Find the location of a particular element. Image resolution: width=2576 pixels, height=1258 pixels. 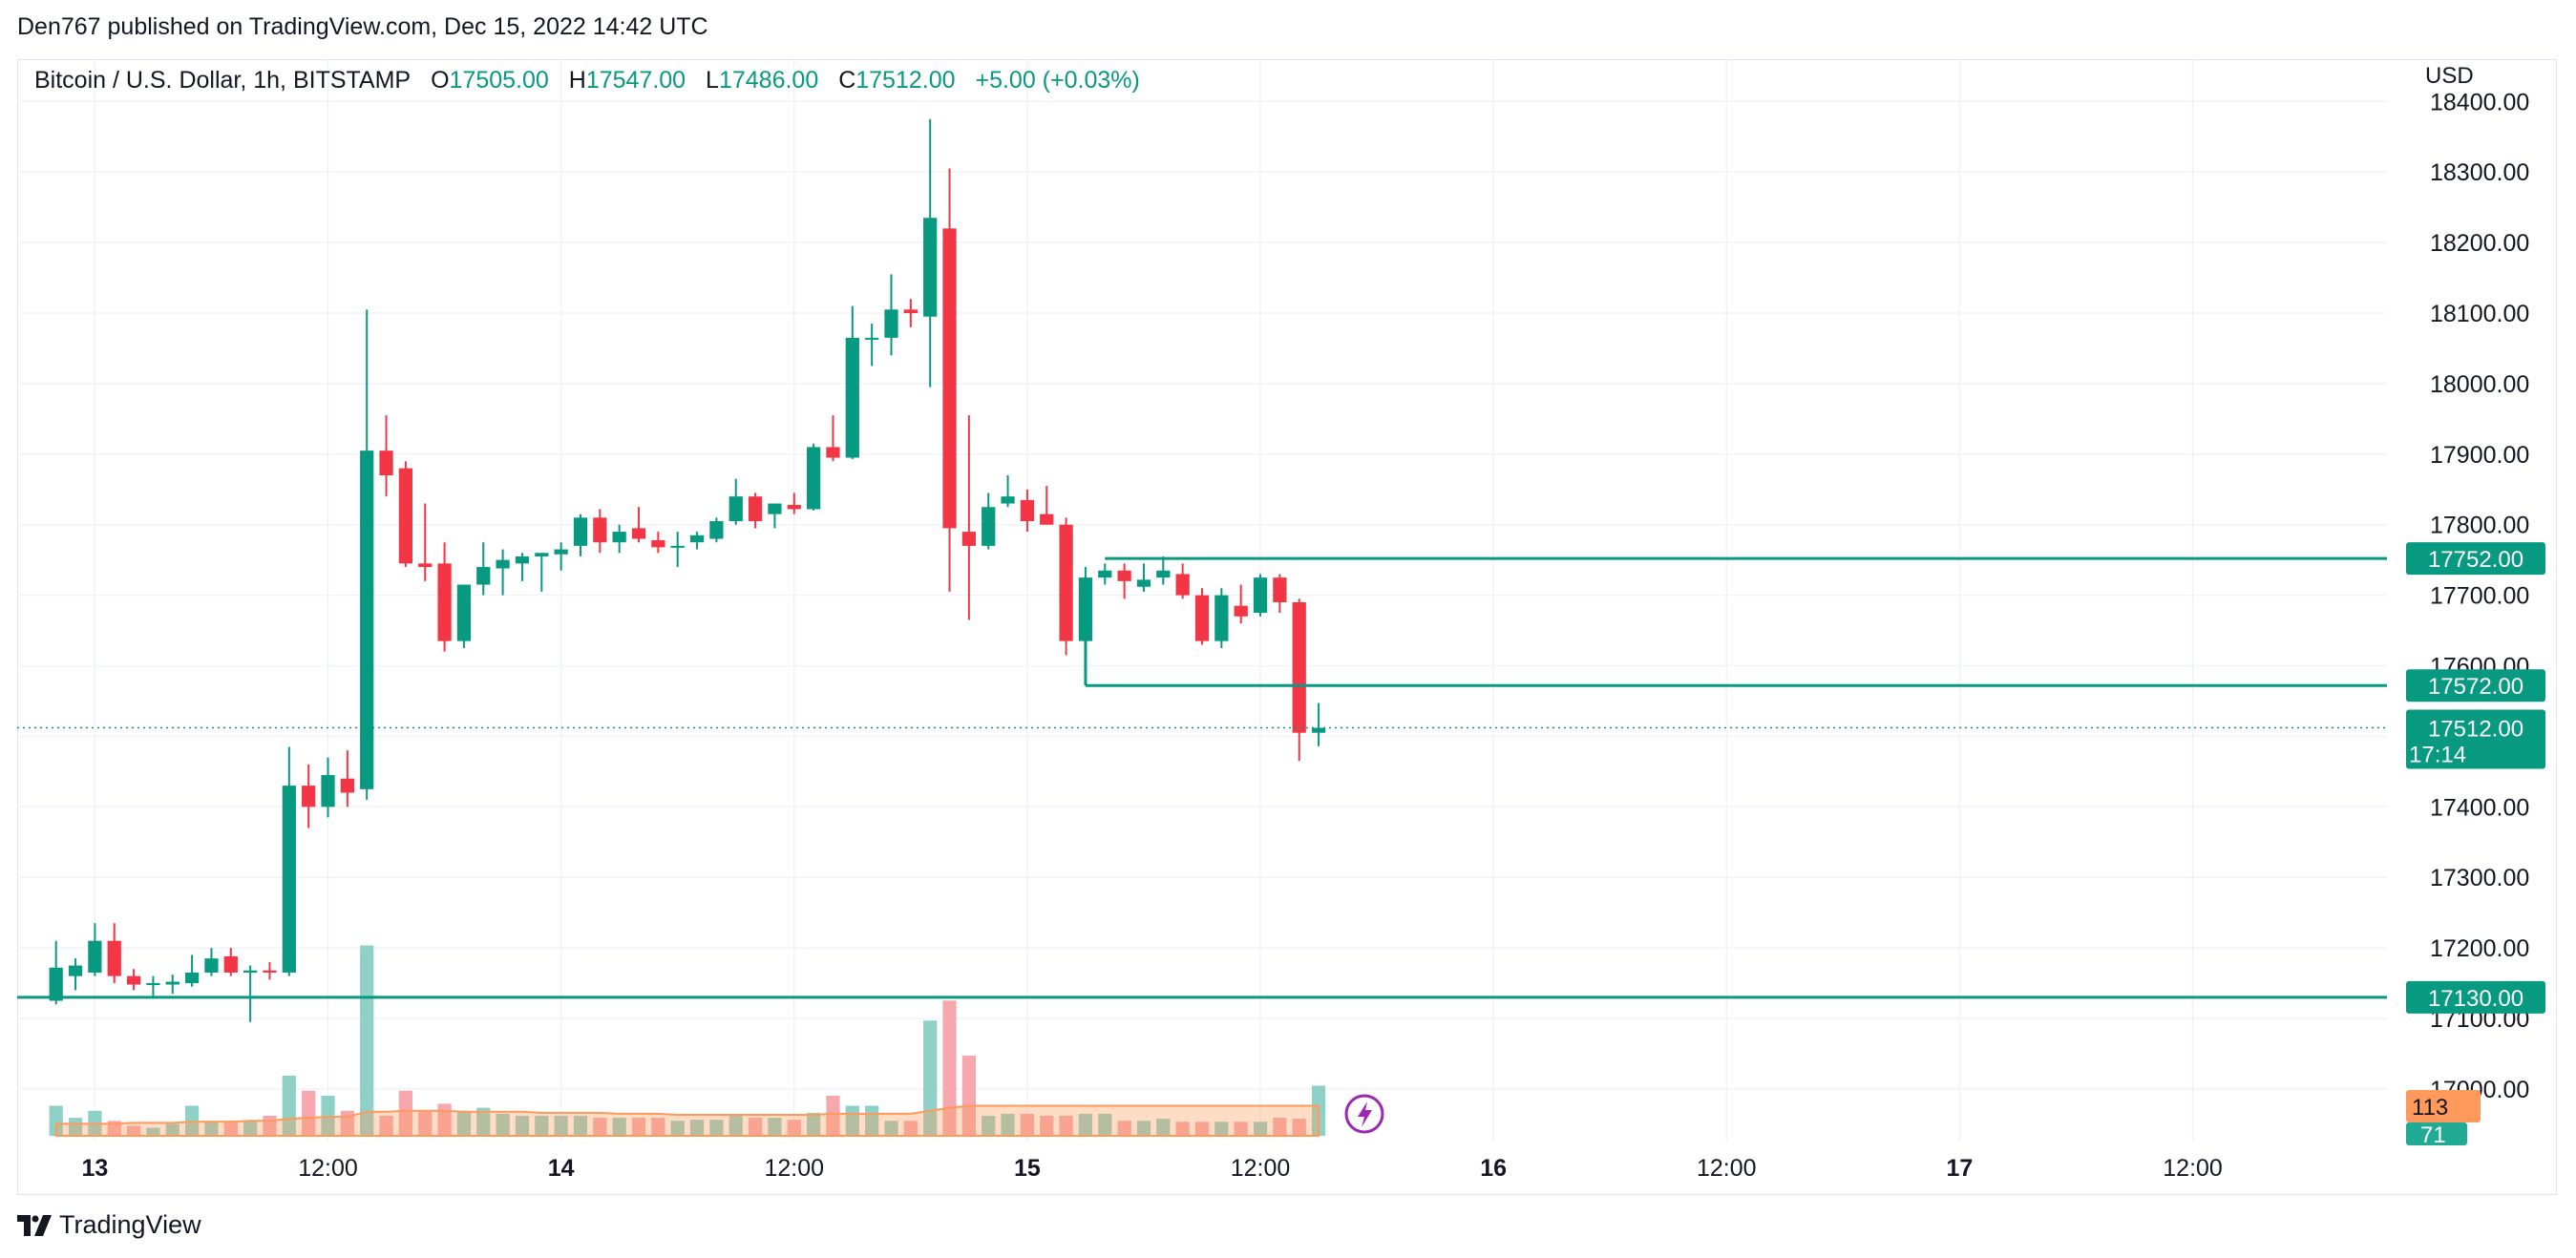

y-tick-label: 17300.00 is located at coordinates (2479, 878).